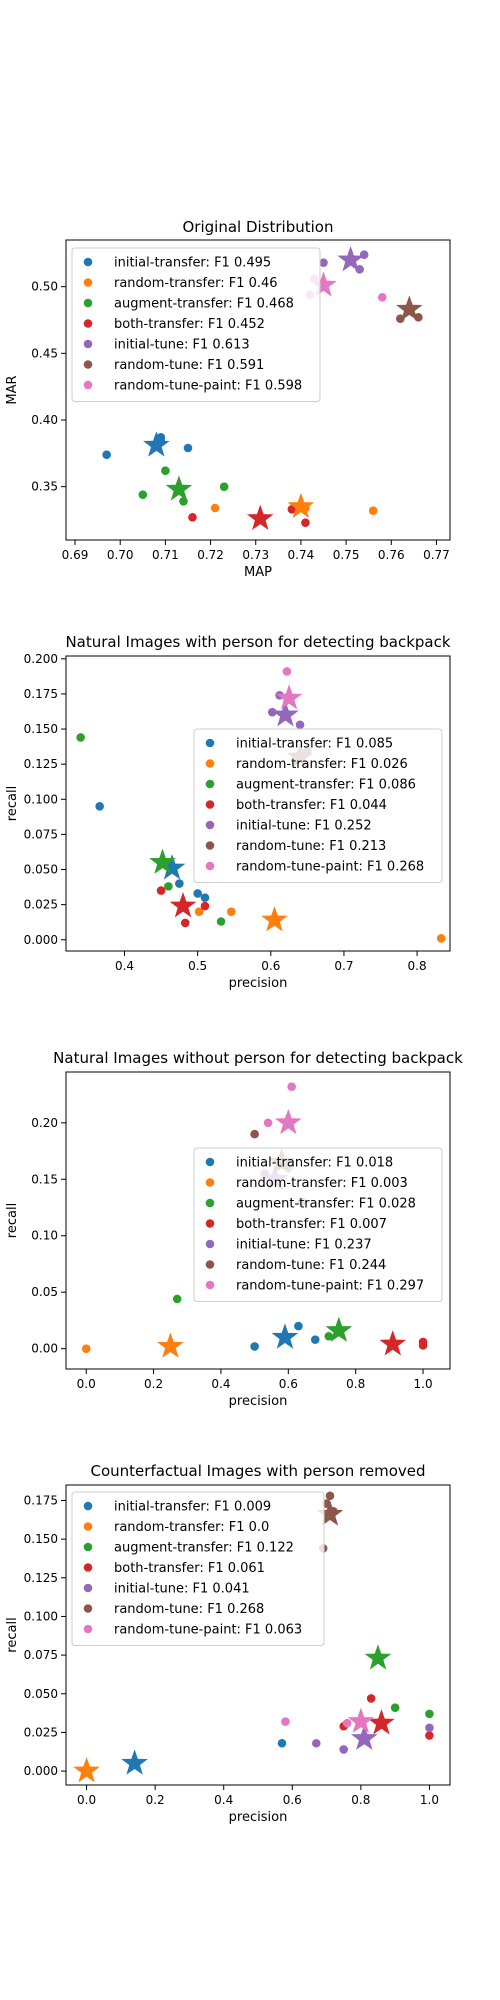 This screenshot has width=500, height=2000. I want to click on y-tick-label: 0.50, so click(44, 287).